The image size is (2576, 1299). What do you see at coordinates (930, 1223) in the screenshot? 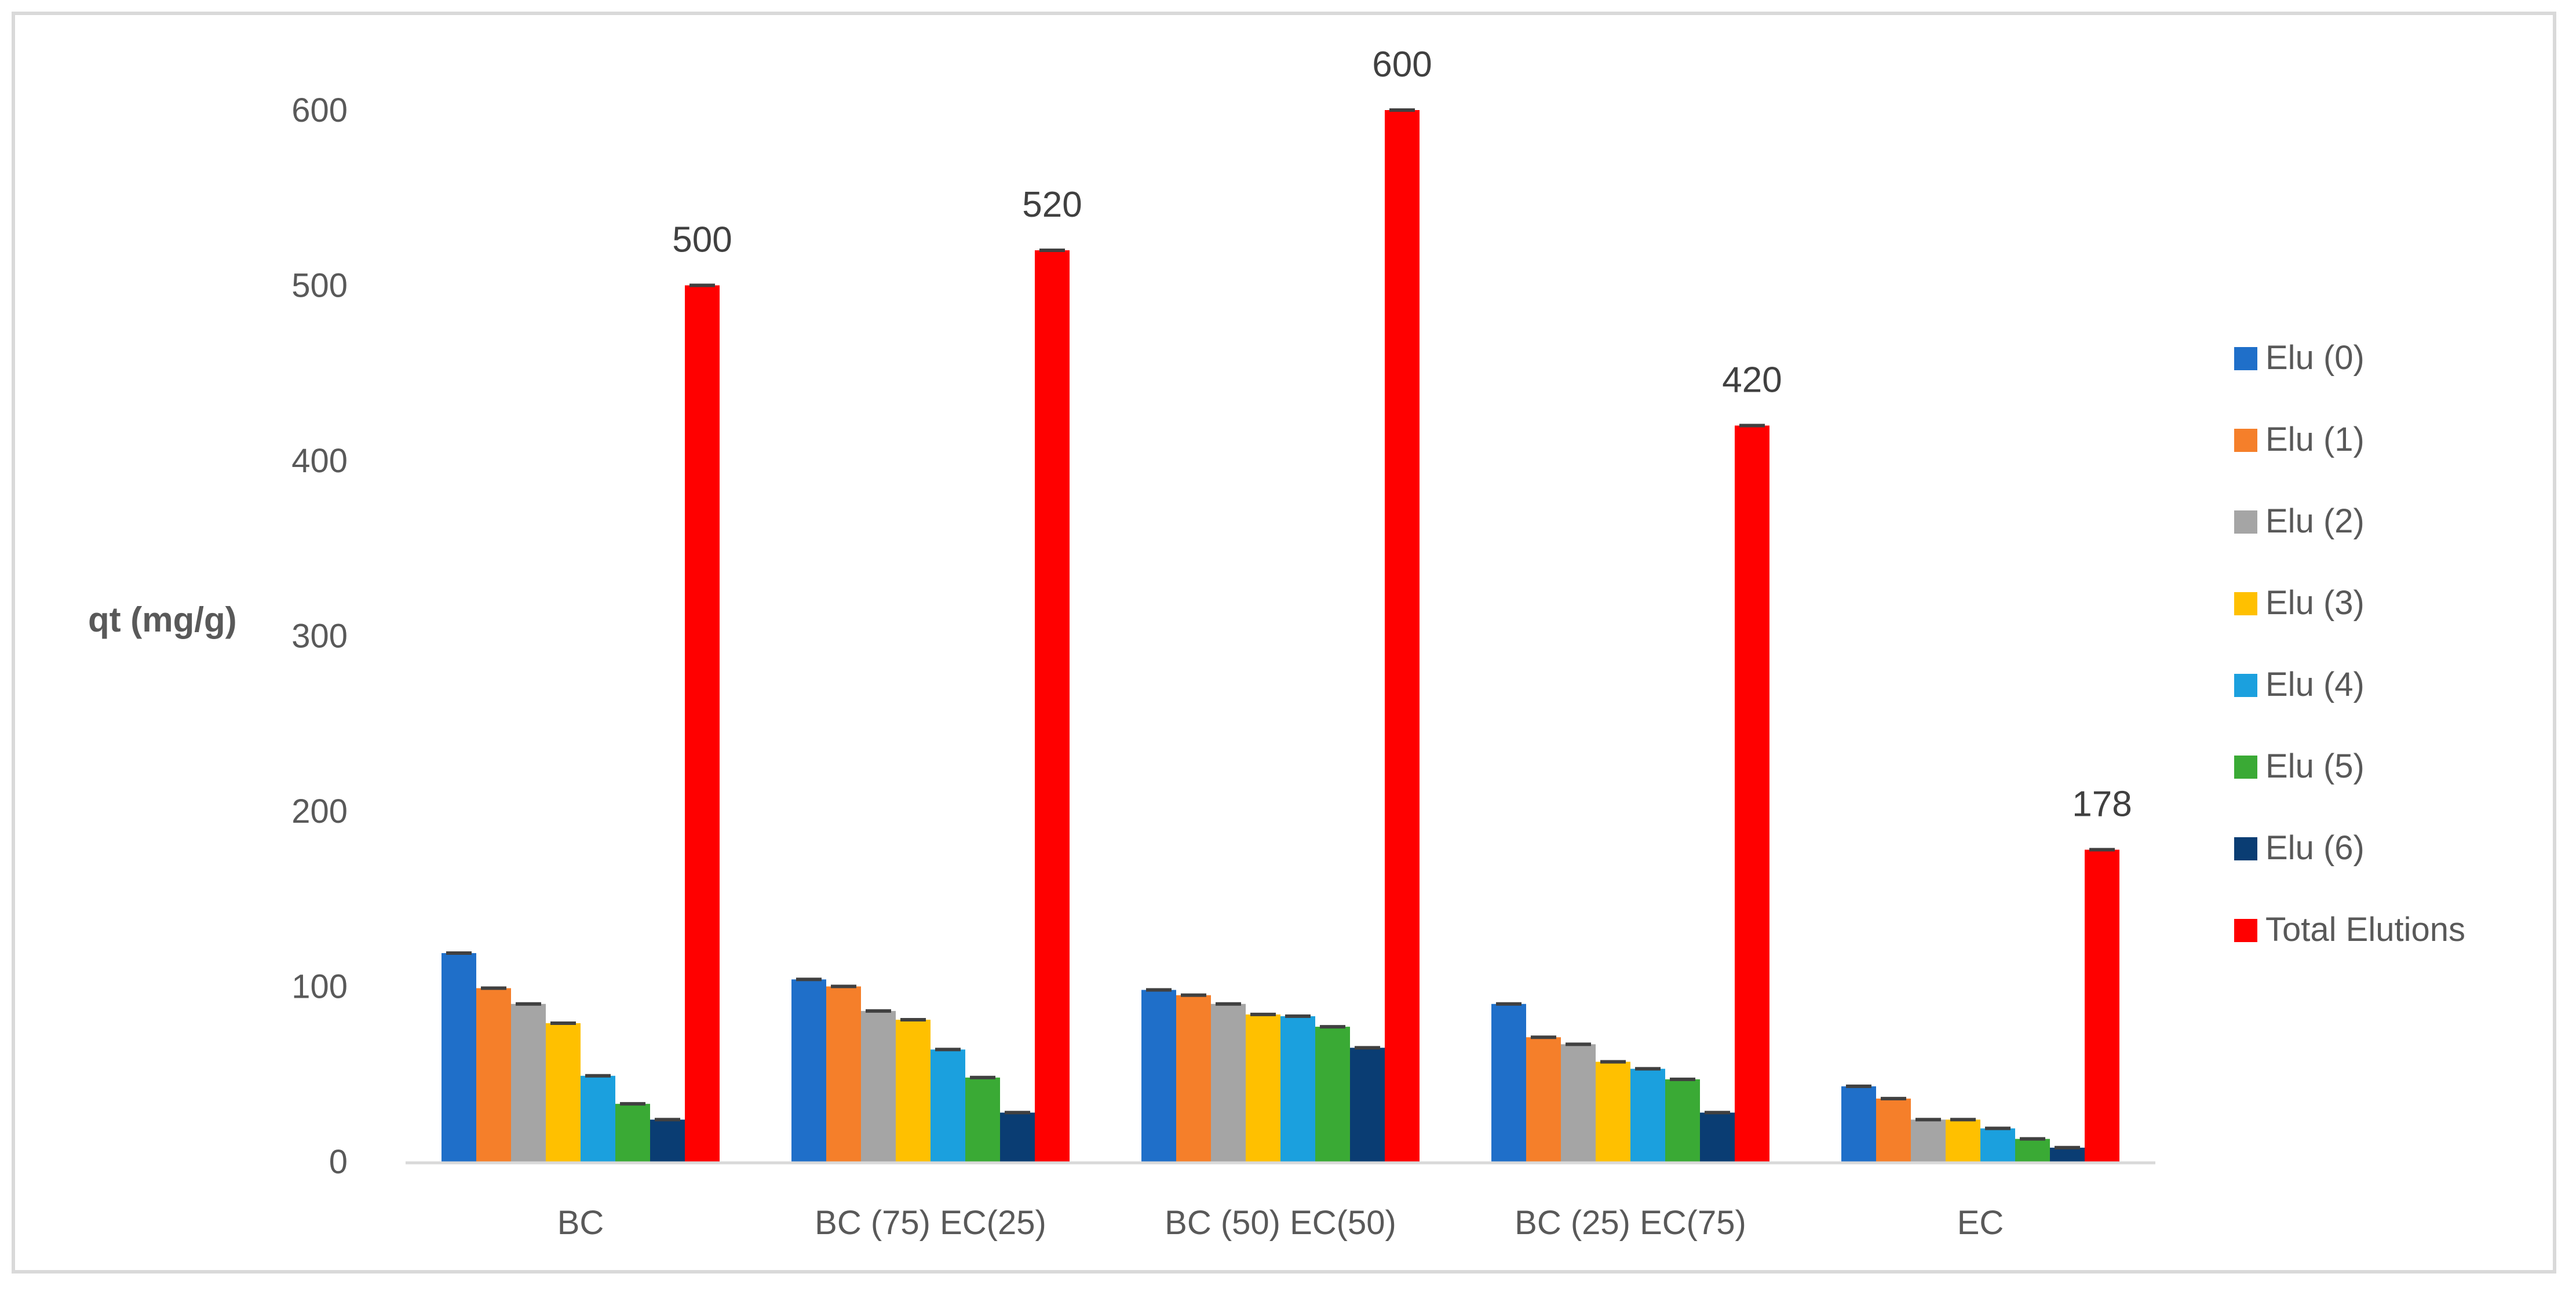
I see `x-tick-label: BC (75) EC(25)` at bounding box center [930, 1223].